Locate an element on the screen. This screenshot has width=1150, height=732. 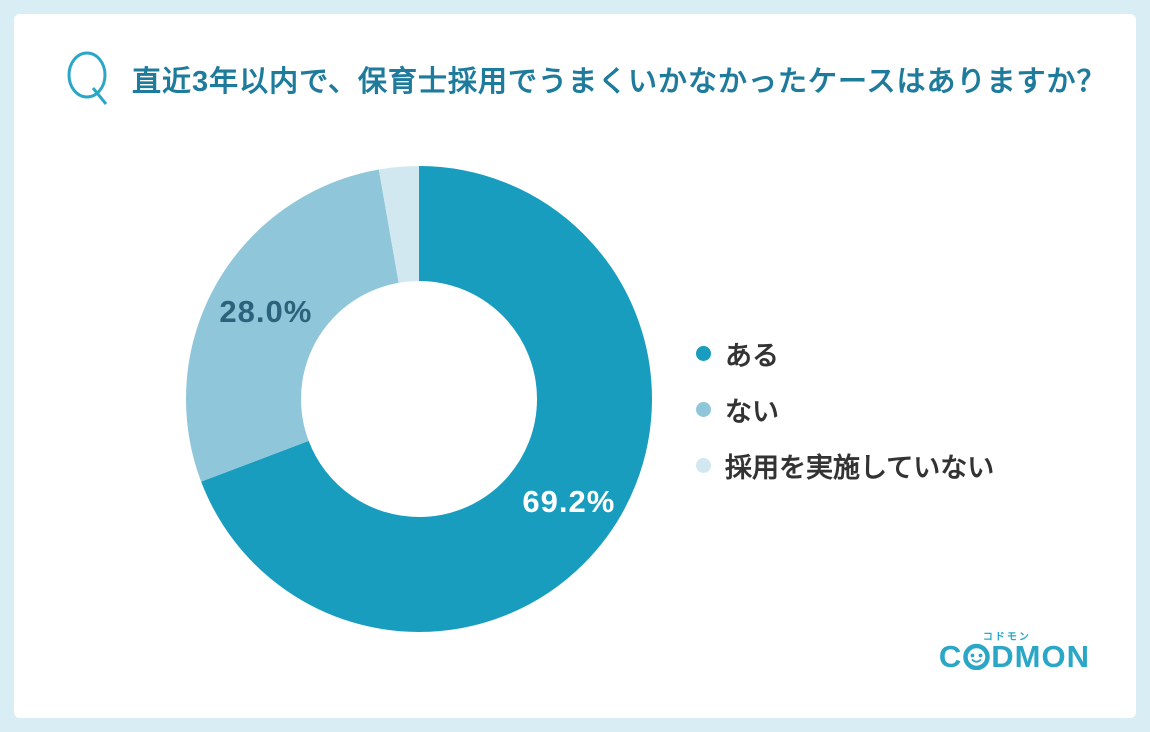
slice-label-1: 28.0% is located at coordinates (266, 312).